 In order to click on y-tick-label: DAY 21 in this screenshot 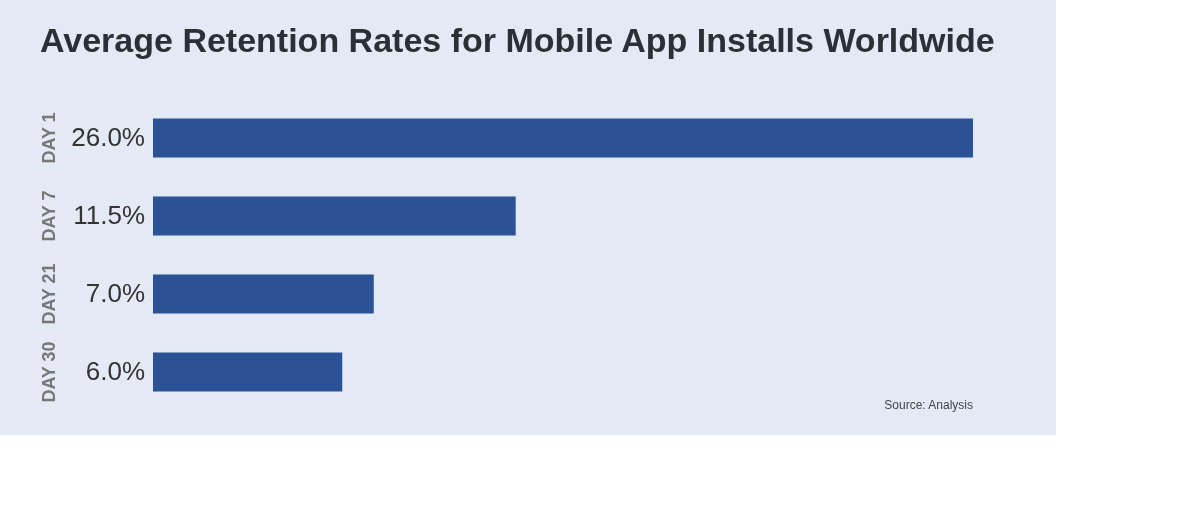, I will do `click(48, 294)`.